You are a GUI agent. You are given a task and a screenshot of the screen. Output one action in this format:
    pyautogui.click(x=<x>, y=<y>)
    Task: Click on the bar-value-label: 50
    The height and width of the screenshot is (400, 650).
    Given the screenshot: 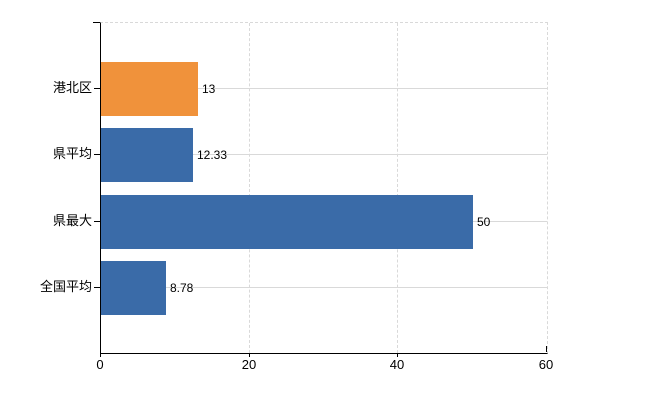 What is the action you would take?
    pyautogui.click(x=484, y=222)
    